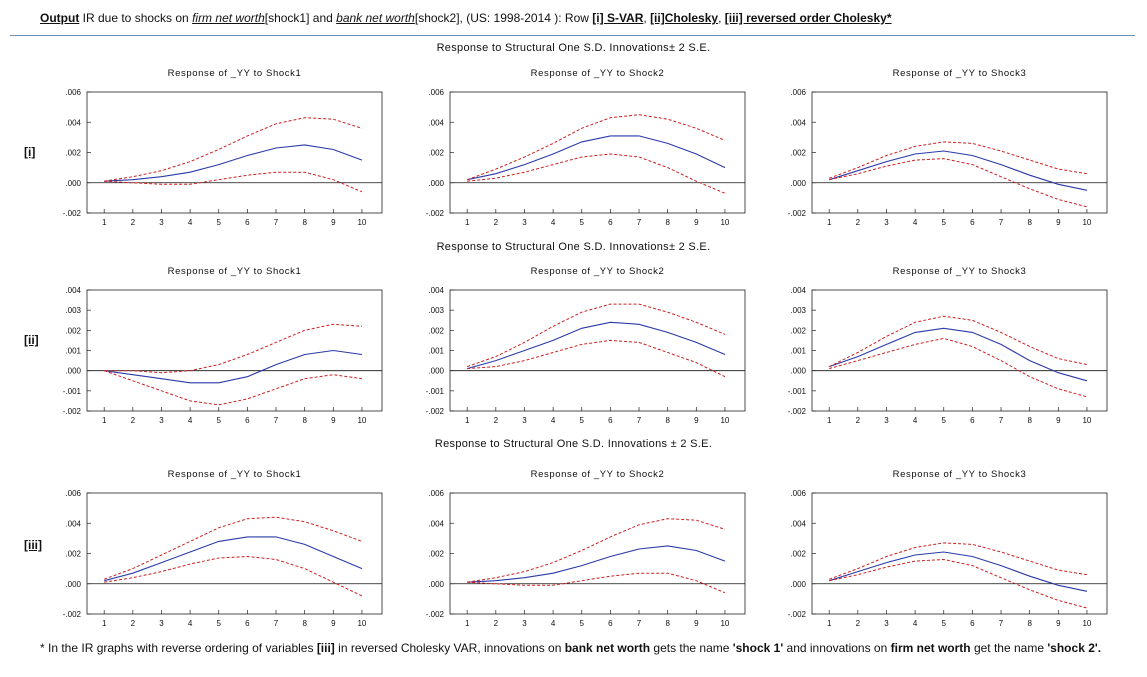  Describe the element at coordinates (30, 152) in the screenshot. I see `row-label-i: [i]` at that location.